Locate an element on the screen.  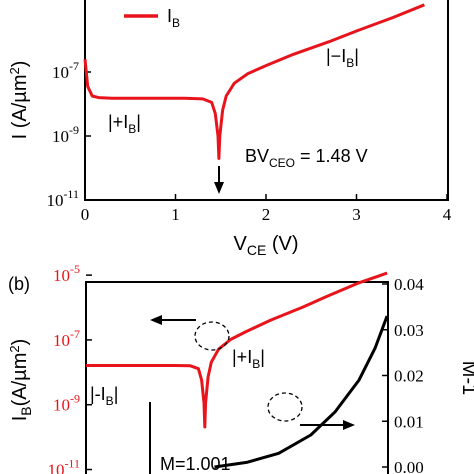
panel-b-ytick-right-label: 0.03 is located at coordinates (409, 330).